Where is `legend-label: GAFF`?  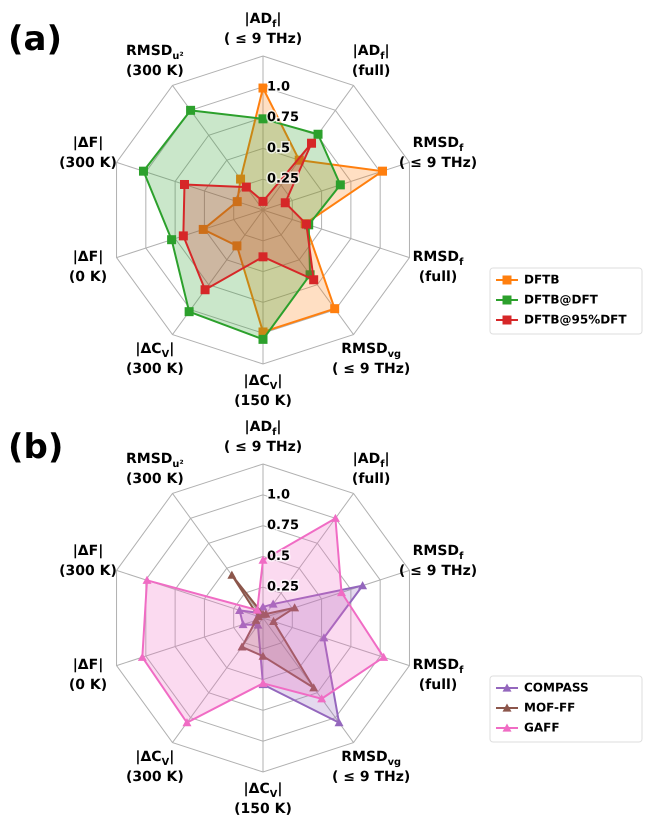 legend-label: GAFF is located at coordinates (542, 727).